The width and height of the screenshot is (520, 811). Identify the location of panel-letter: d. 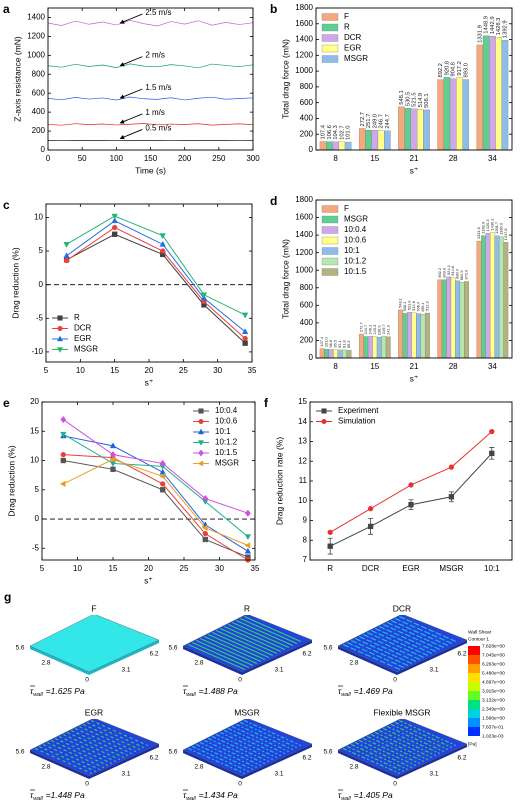
(273, 201).